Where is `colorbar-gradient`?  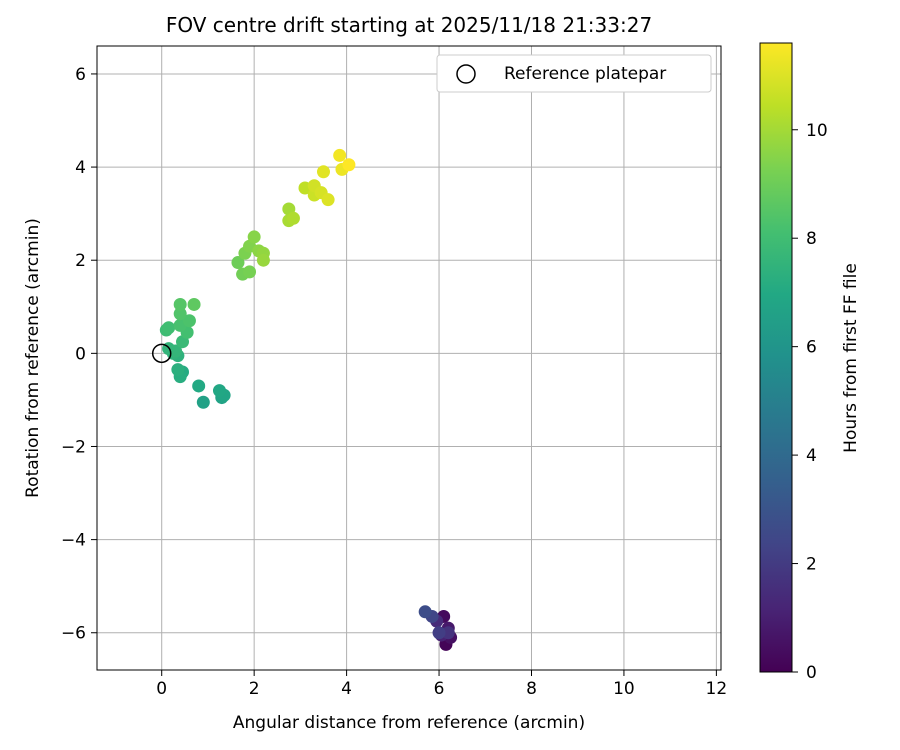
colorbar-gradient is located at coordinates (776, 357).